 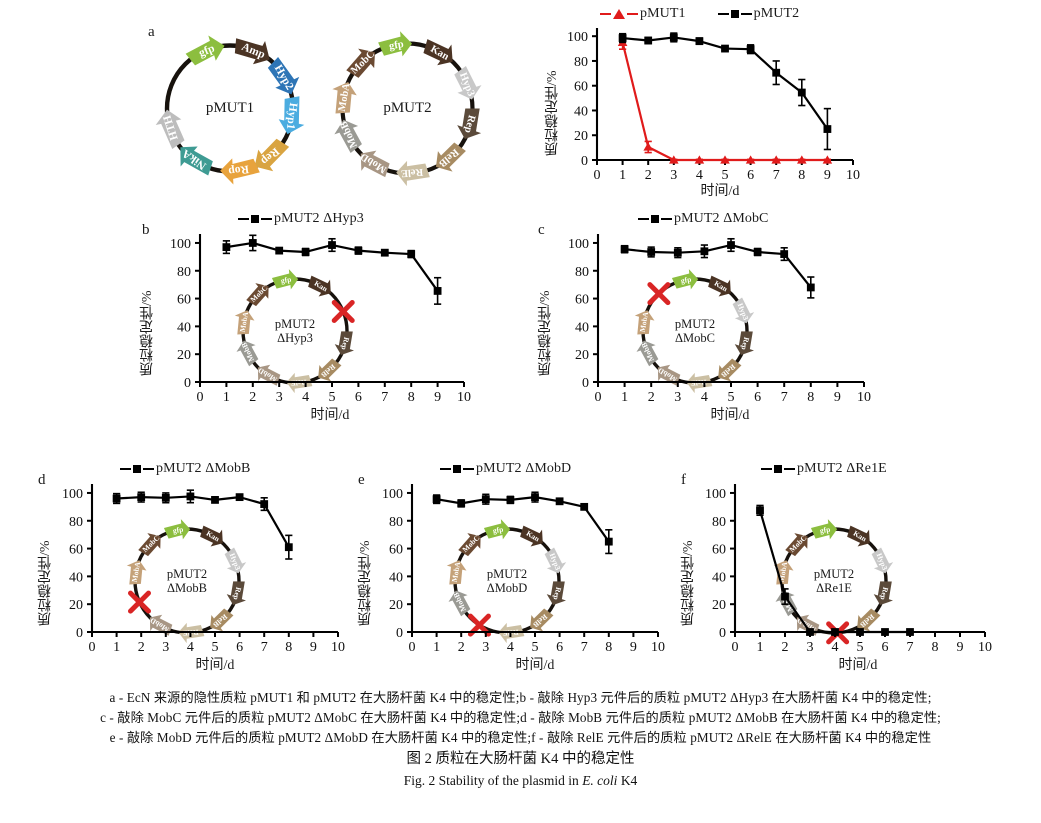 What do you see at coordinates (437, 397) in the screenshot?
I see `svg-text: 9` at bounding box center [437, 397].